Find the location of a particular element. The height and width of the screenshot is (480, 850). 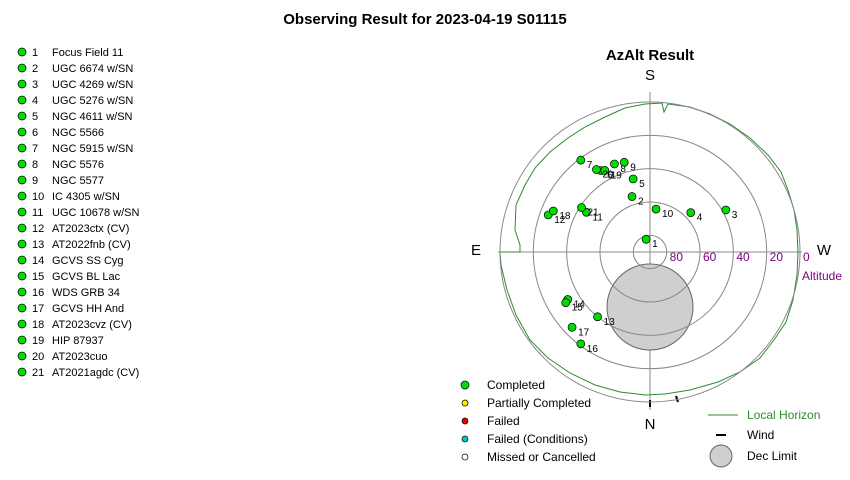

point-label: 4 is located at coordinates (700, 218).